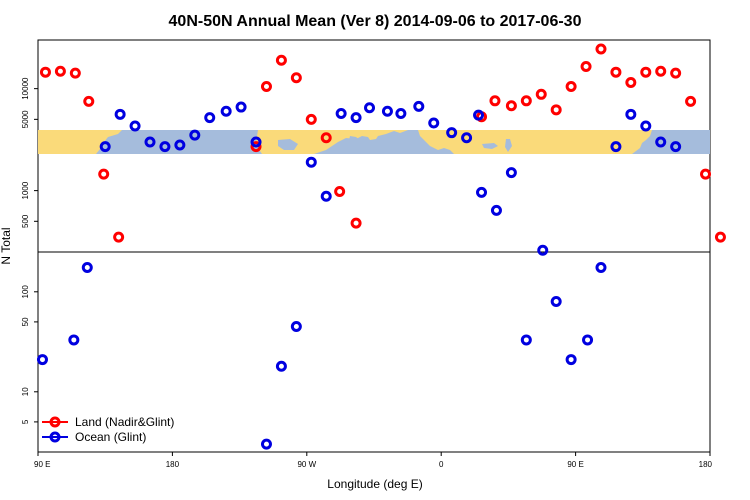 The image size is (750, 500). I want to click on y-tick-label: 500, so click(25, 221).